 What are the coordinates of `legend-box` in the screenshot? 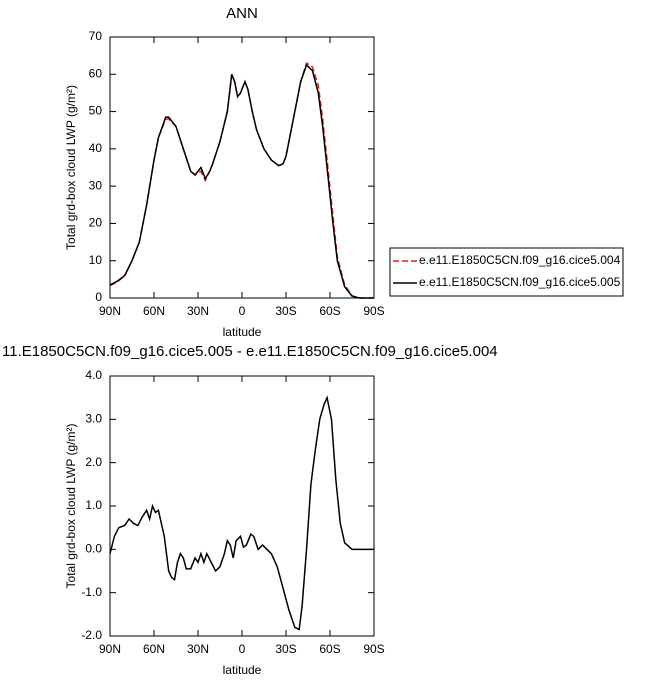 It's located at (506, 272).